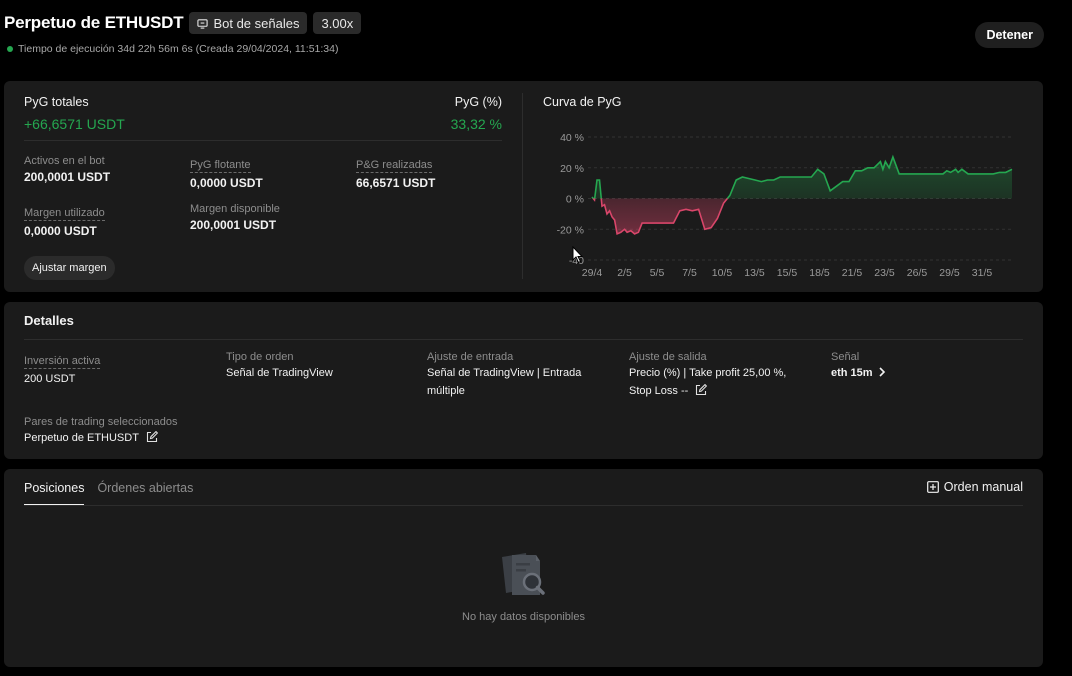 The height and width of the screenshot is (676, 1072). Describe the element at coordinates (582, 102) in the screenshot. I see `chart-title: Curva de PyG` at that location.